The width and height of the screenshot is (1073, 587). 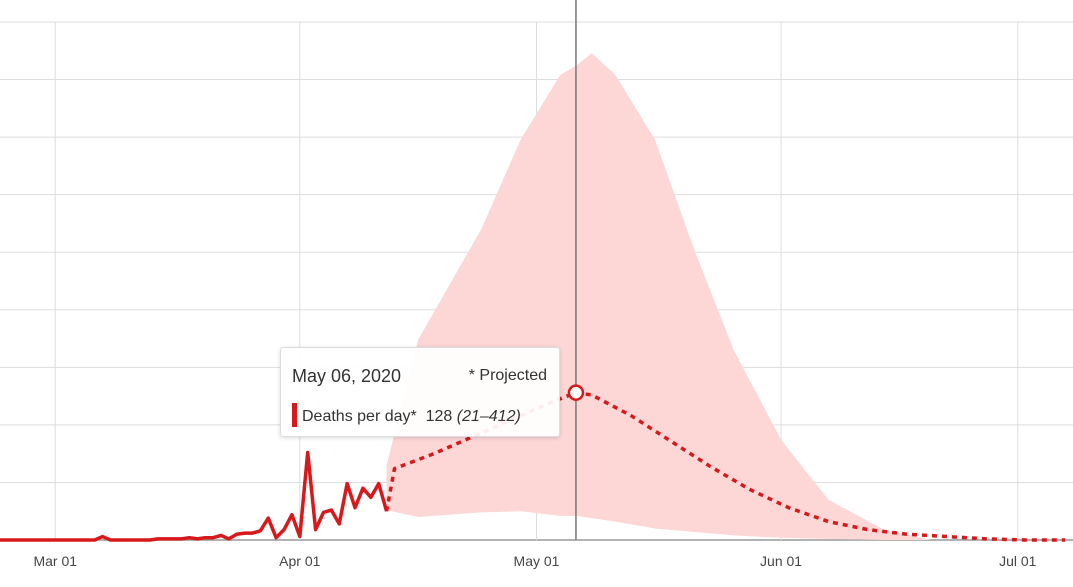 I want to click on tooltip-row: Deaths per day* 128 (21–412), so click(x=406, y=415).